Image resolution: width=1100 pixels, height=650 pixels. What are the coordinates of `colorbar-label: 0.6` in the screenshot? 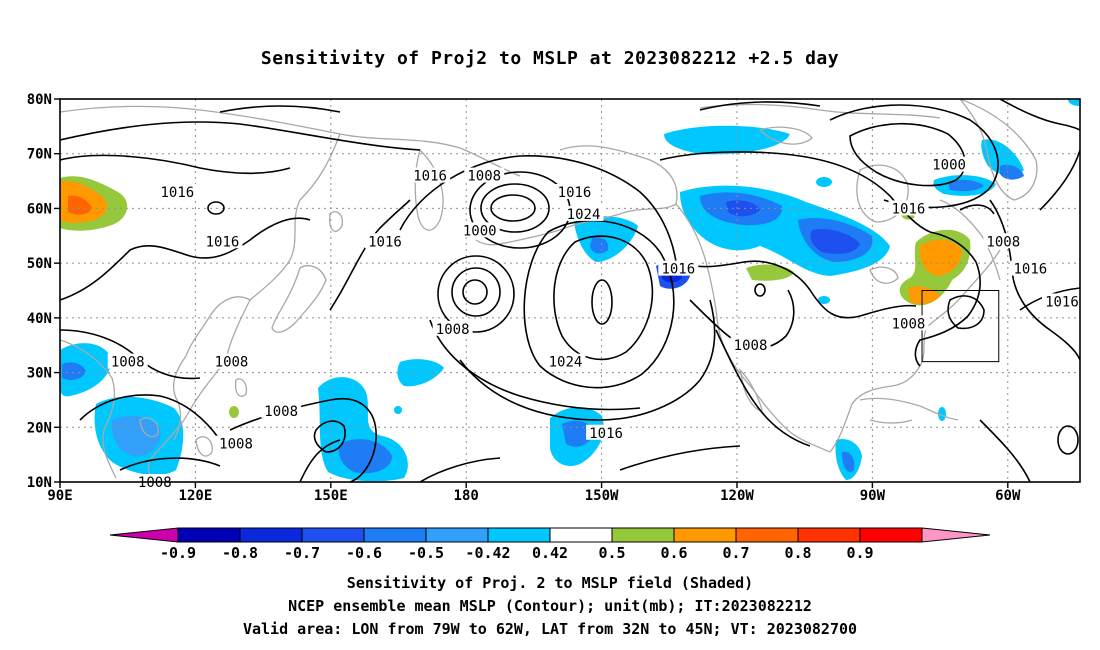 It's located at (673, 553).